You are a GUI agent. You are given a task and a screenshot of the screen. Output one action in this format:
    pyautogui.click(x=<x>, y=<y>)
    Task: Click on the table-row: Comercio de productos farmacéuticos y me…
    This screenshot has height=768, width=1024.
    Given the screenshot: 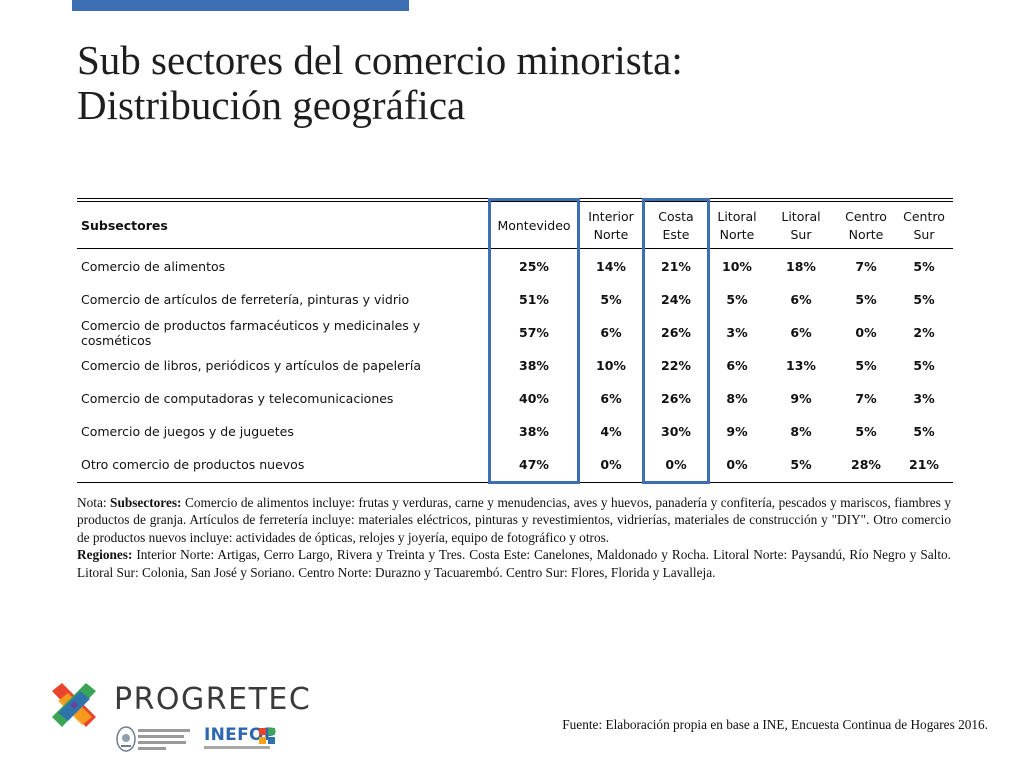 What is the action you would take?
    pyautogui.click(x=515, y=332)
    